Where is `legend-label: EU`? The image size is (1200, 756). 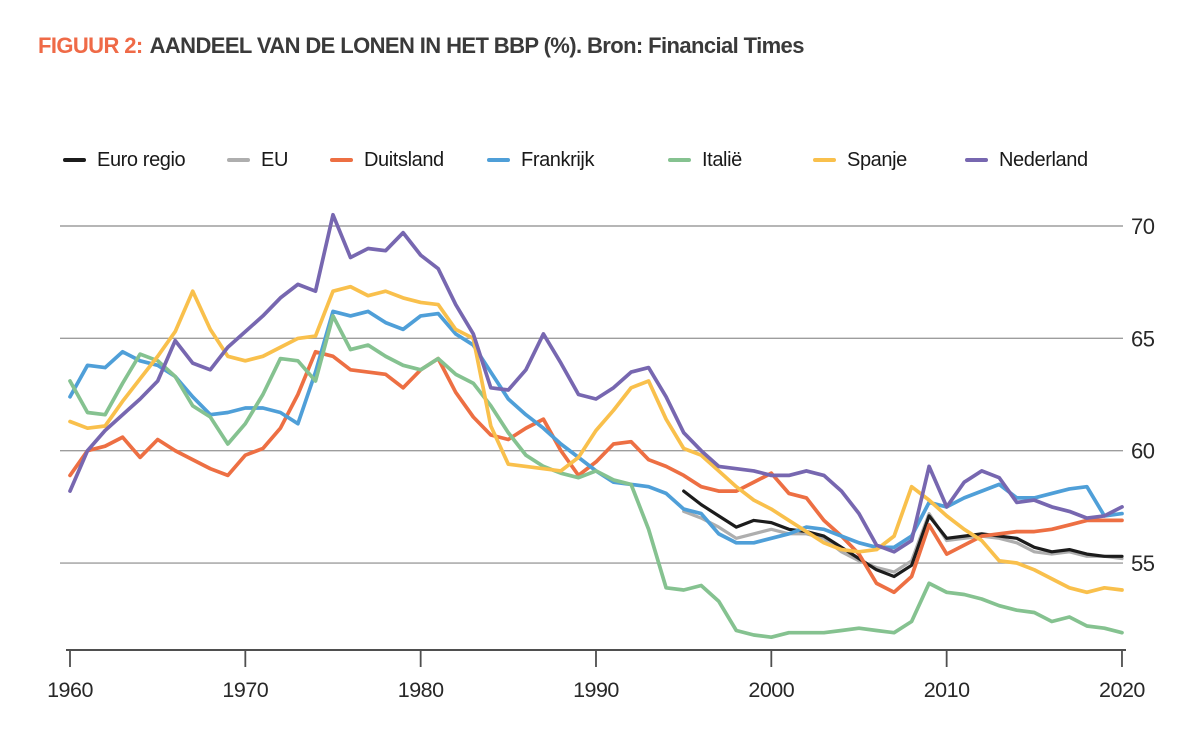 legend-label: EU is located at coordinates (274, 159).